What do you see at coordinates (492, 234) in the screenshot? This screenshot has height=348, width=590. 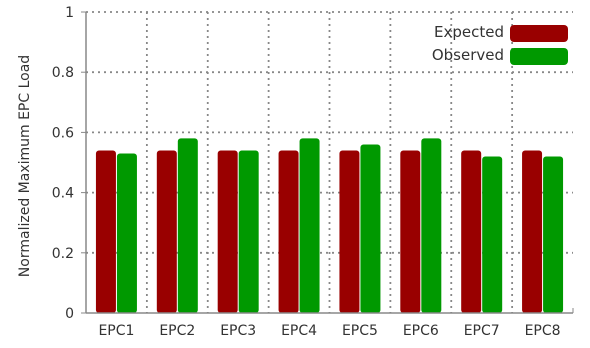 I see `bar-observed-epc7` at bounding box center [492, 234].